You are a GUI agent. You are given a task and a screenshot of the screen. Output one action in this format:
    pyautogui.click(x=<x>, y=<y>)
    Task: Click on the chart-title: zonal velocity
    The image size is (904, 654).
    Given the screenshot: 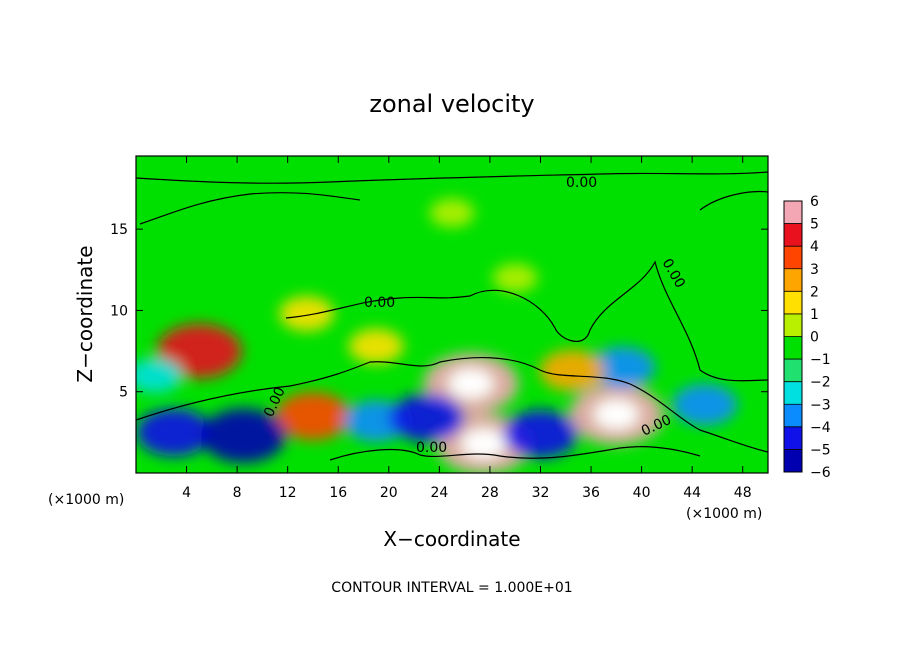 What is the action you would take?
    pyautogui.click(x=451, y=104)
    